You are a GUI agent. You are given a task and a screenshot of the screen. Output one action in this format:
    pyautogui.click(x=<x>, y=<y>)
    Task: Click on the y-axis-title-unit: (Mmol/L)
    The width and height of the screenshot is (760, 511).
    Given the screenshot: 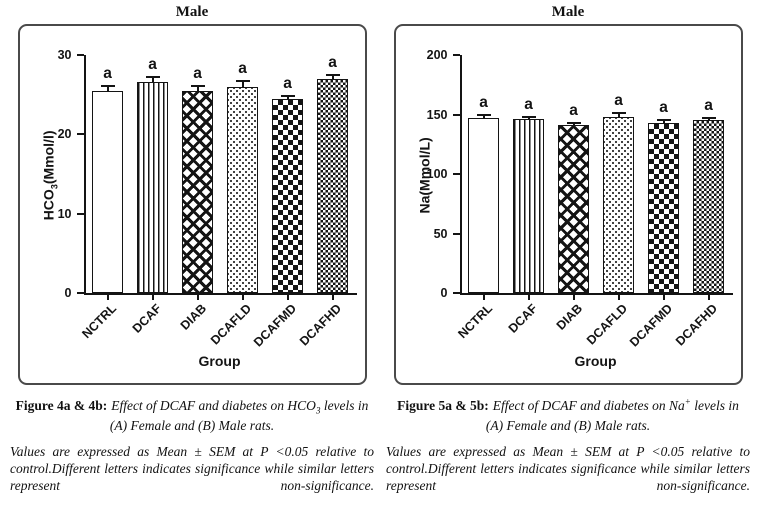 What is the action you would take?
    pyautogui.click(x=424, y=166)
    